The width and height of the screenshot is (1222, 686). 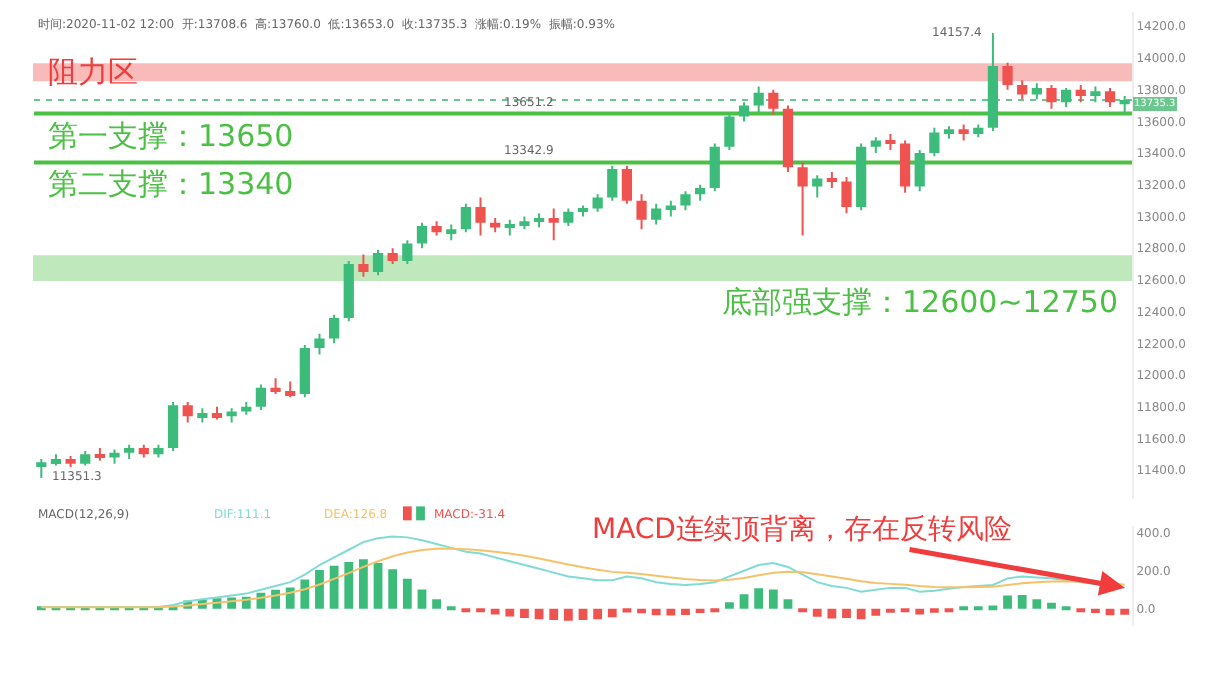 I want to click on band-label: 阻力区, so click(x=93, y=72).